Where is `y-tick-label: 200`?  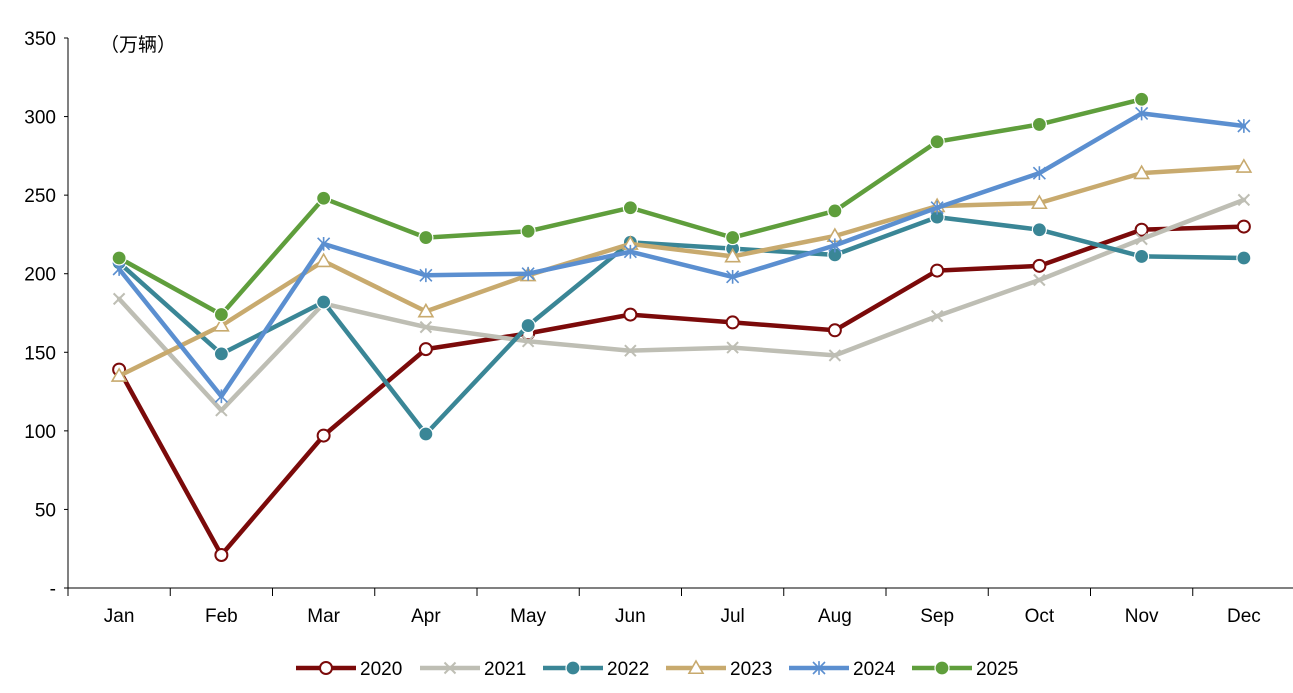
y-tick-label: 200 is located at coordinates (40, 275).